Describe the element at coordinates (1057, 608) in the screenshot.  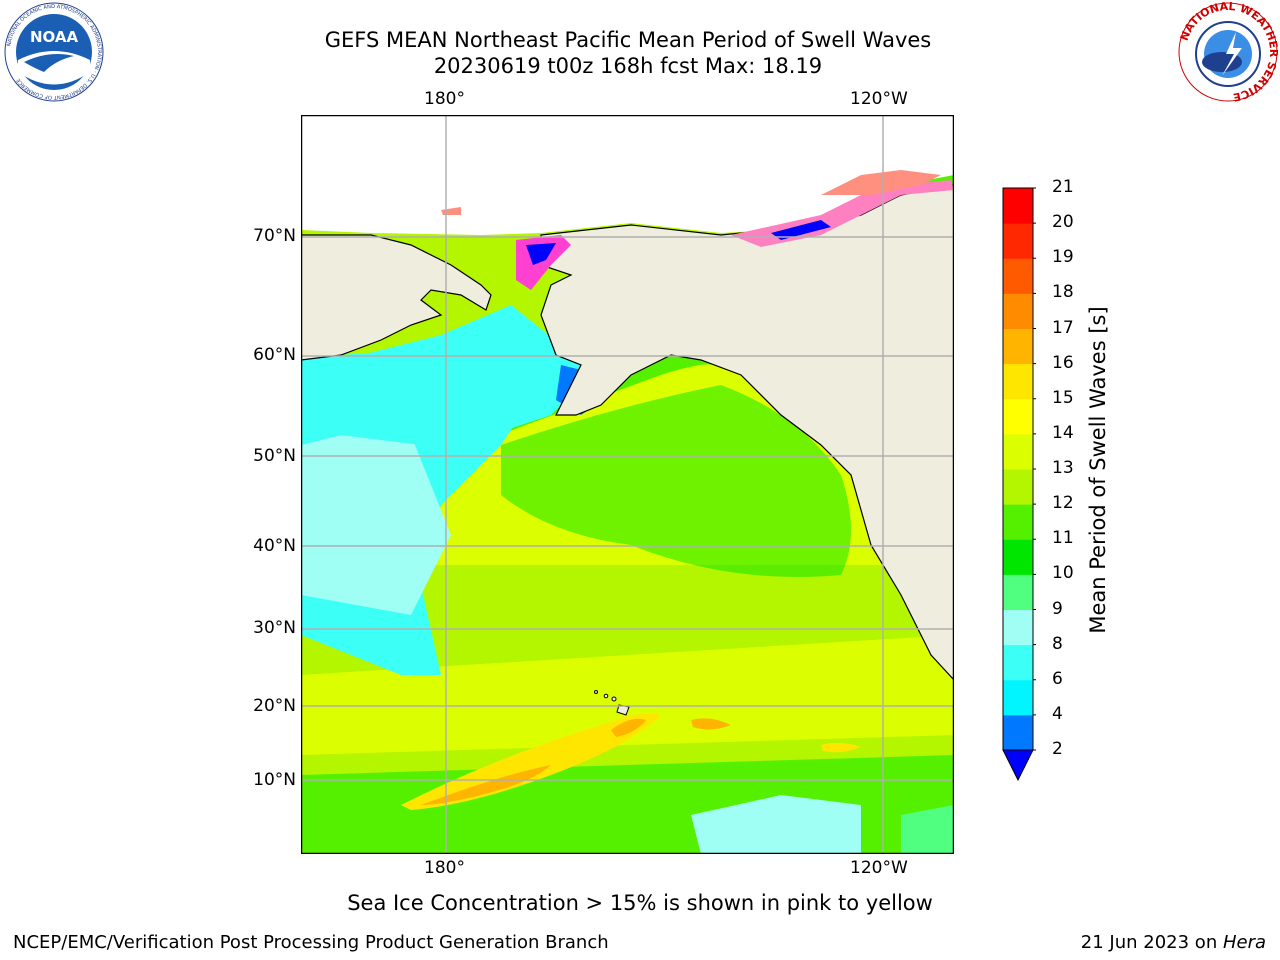
I see `colorbar-tick-label: 9` at that location.